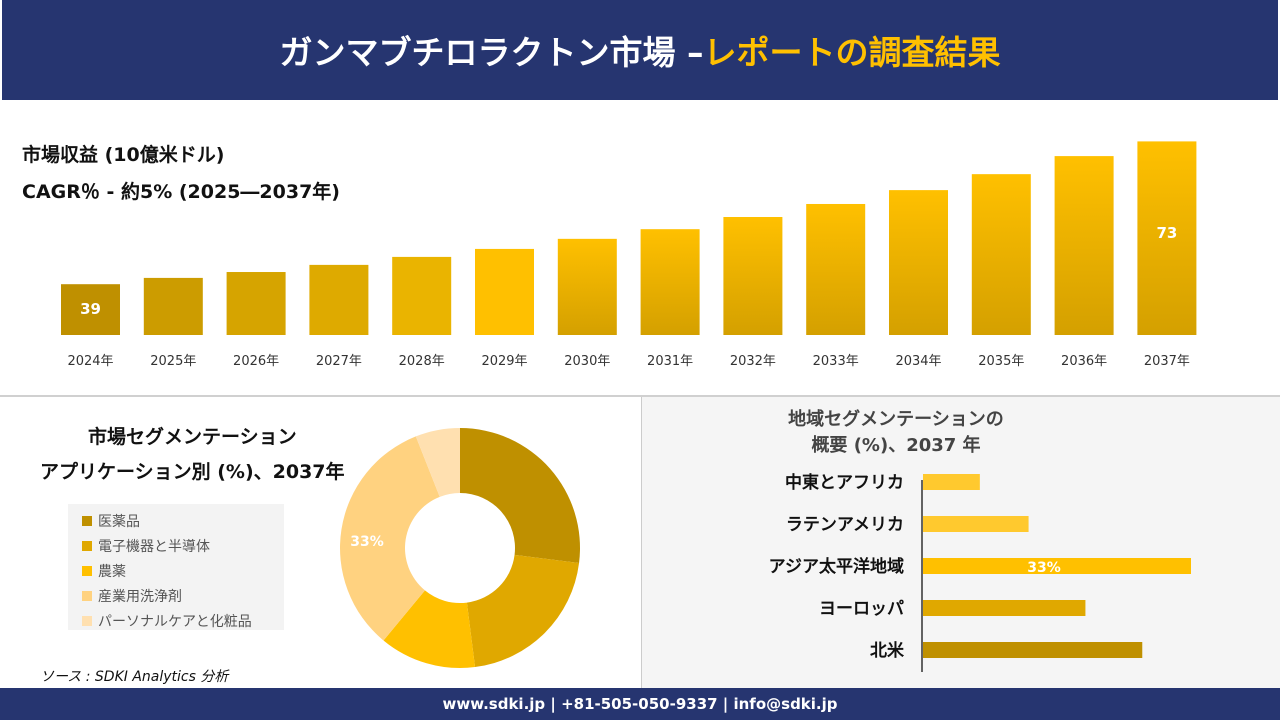 Image resolution: width=1280 pixels, height=720 pixels. Describe the element at coordinates (844, 482) in the screenshot. I see `region-label: 中東とアフリカ` at that location.